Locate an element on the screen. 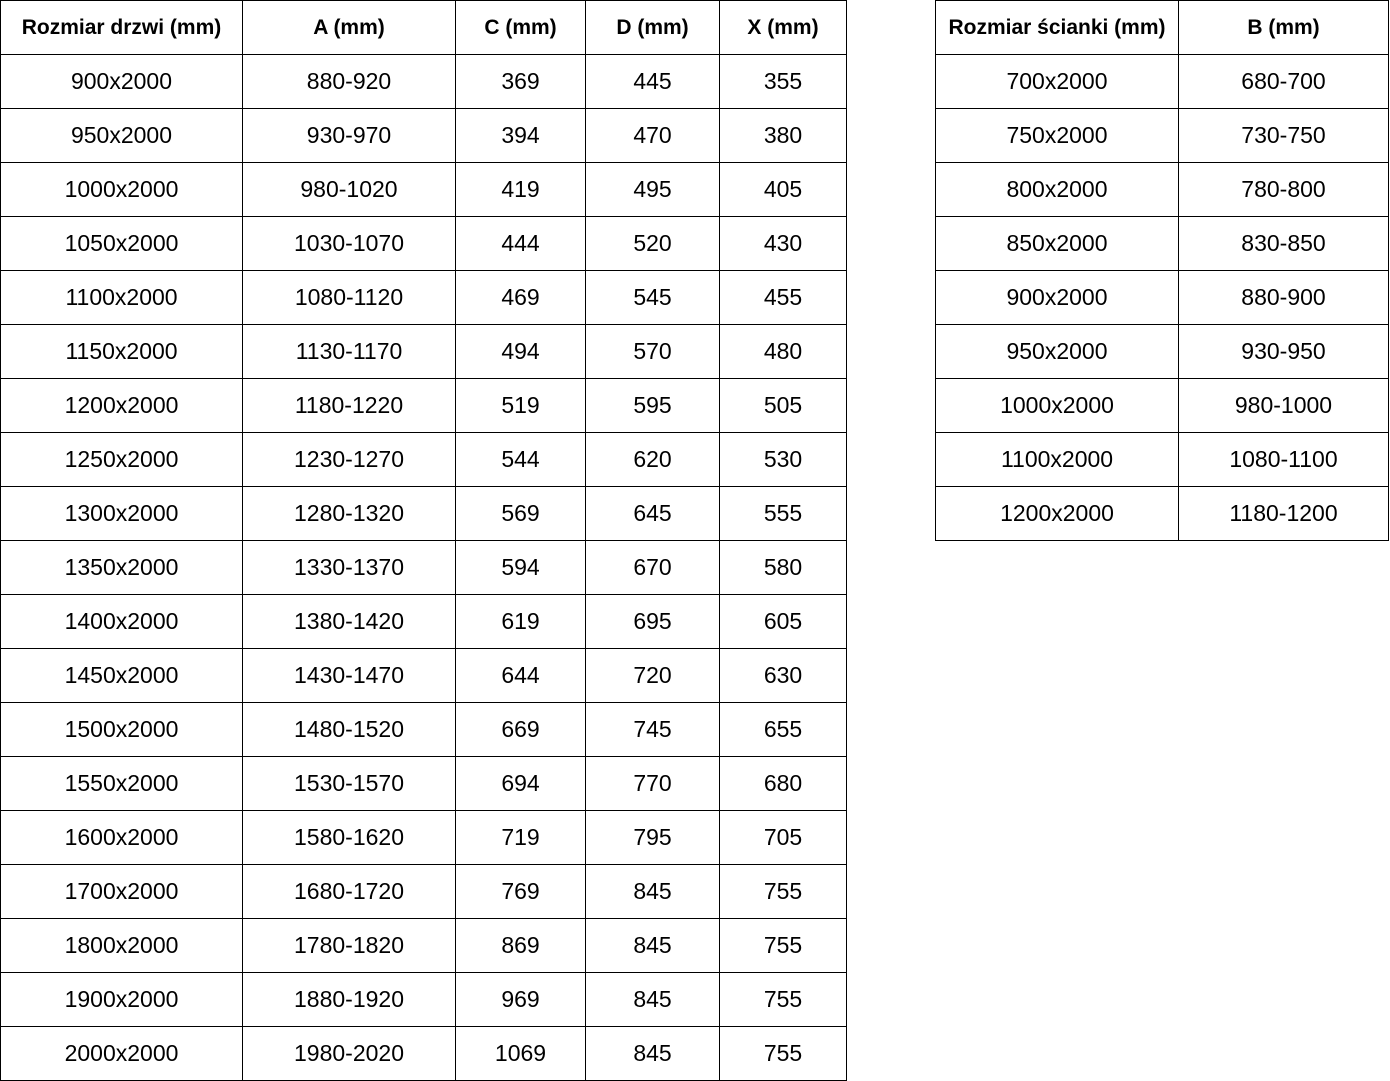 The height and width of the screenshot is (1081, 1390). table-cell: 580 is located at coordinates (783, 567).